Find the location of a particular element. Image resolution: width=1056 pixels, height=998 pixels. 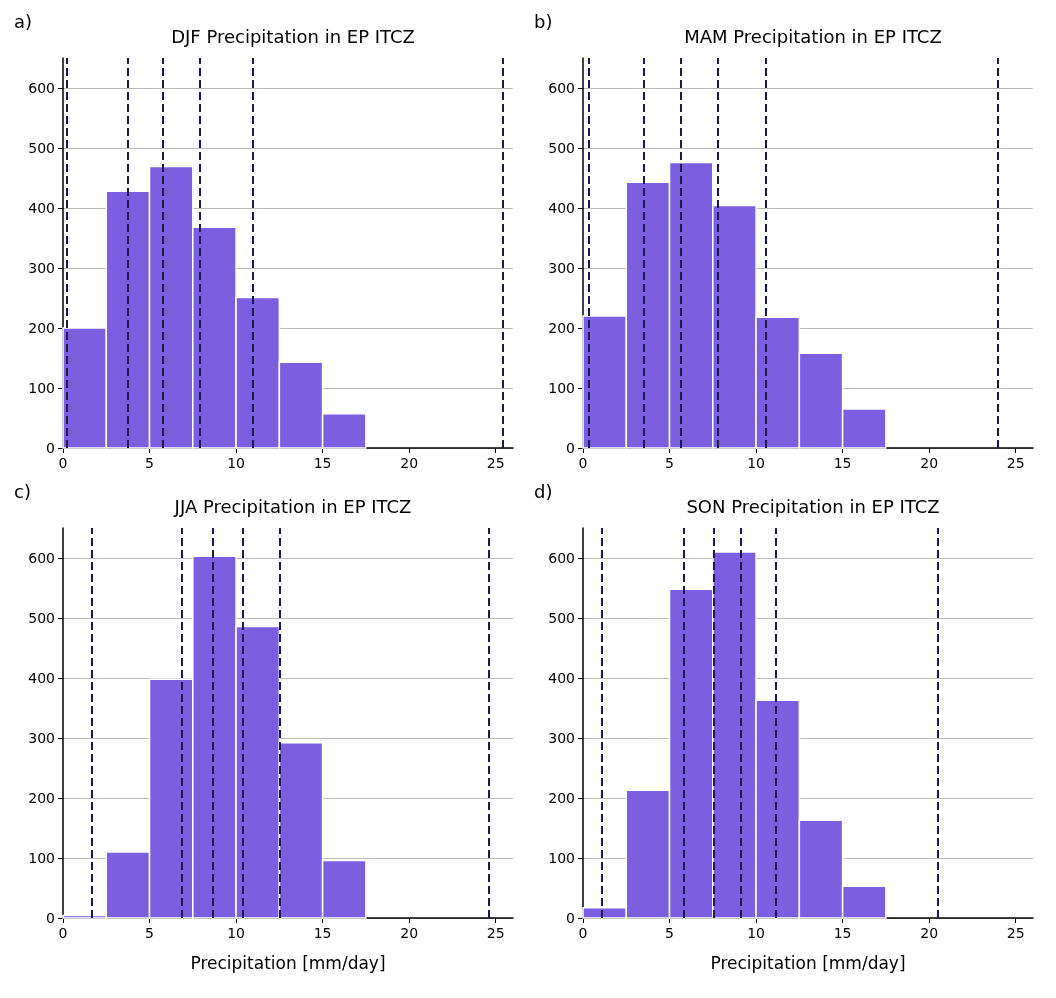

text: c) is located at coordinates (22, 491).